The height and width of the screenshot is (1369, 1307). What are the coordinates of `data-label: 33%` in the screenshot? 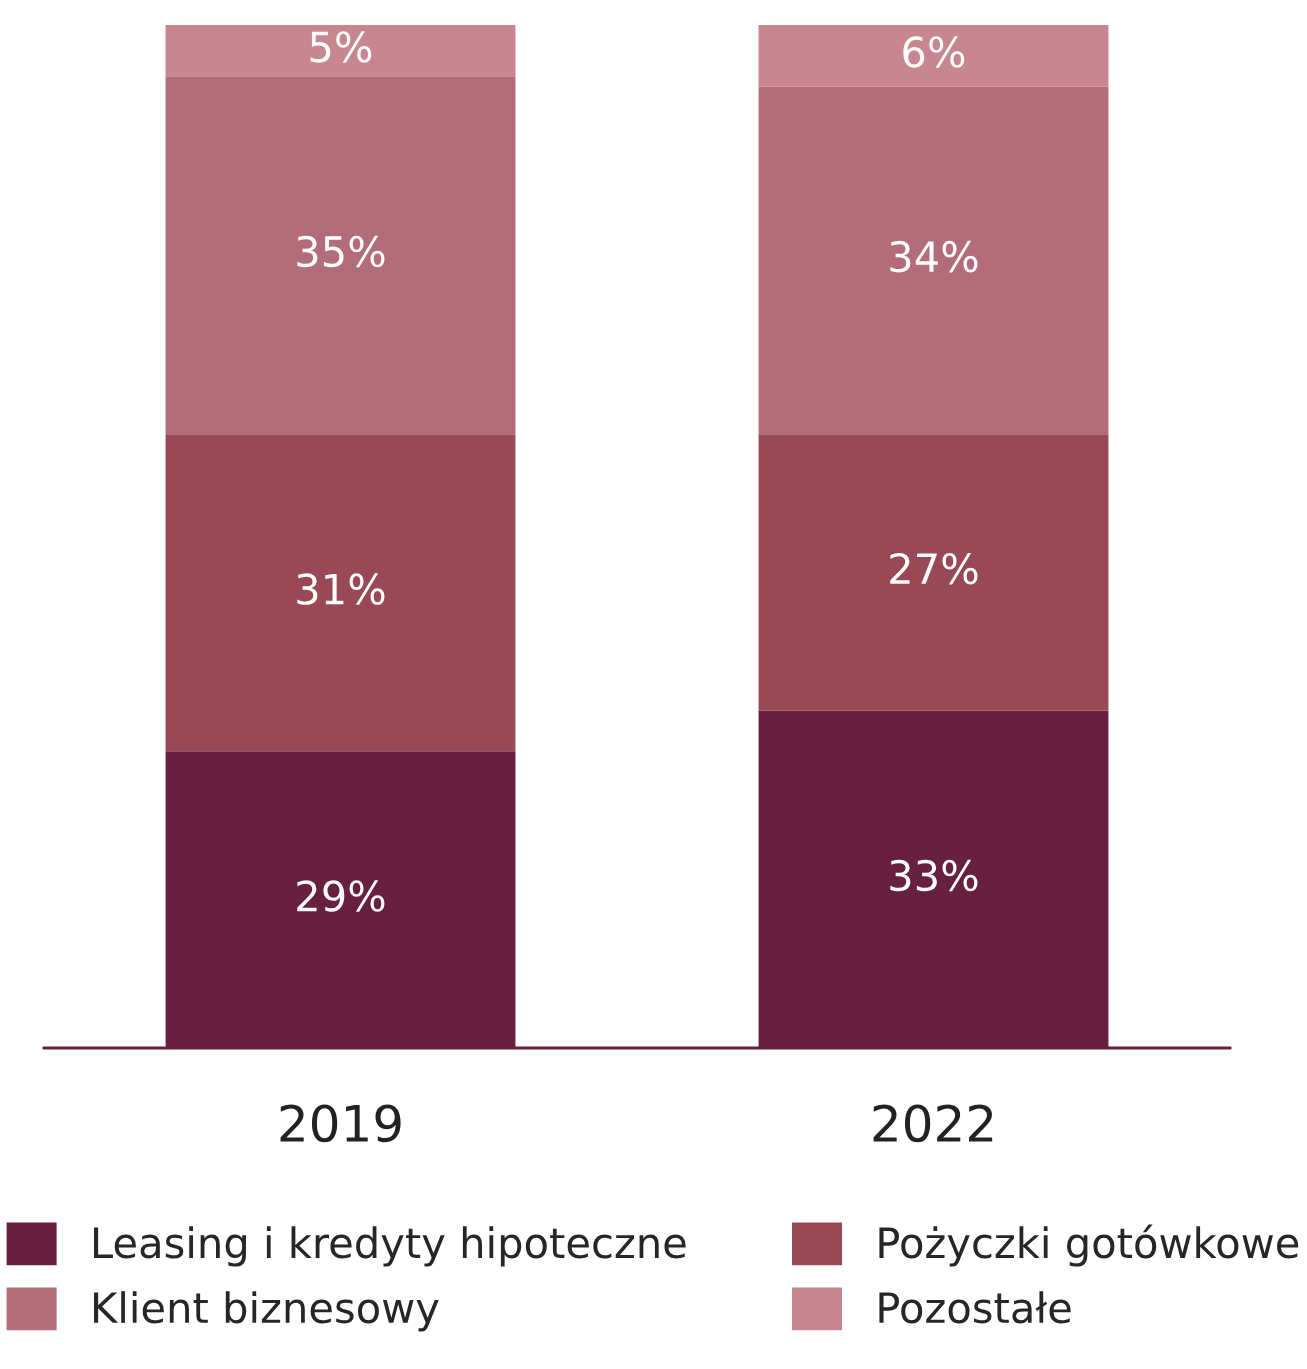 It's located at (934, 875).